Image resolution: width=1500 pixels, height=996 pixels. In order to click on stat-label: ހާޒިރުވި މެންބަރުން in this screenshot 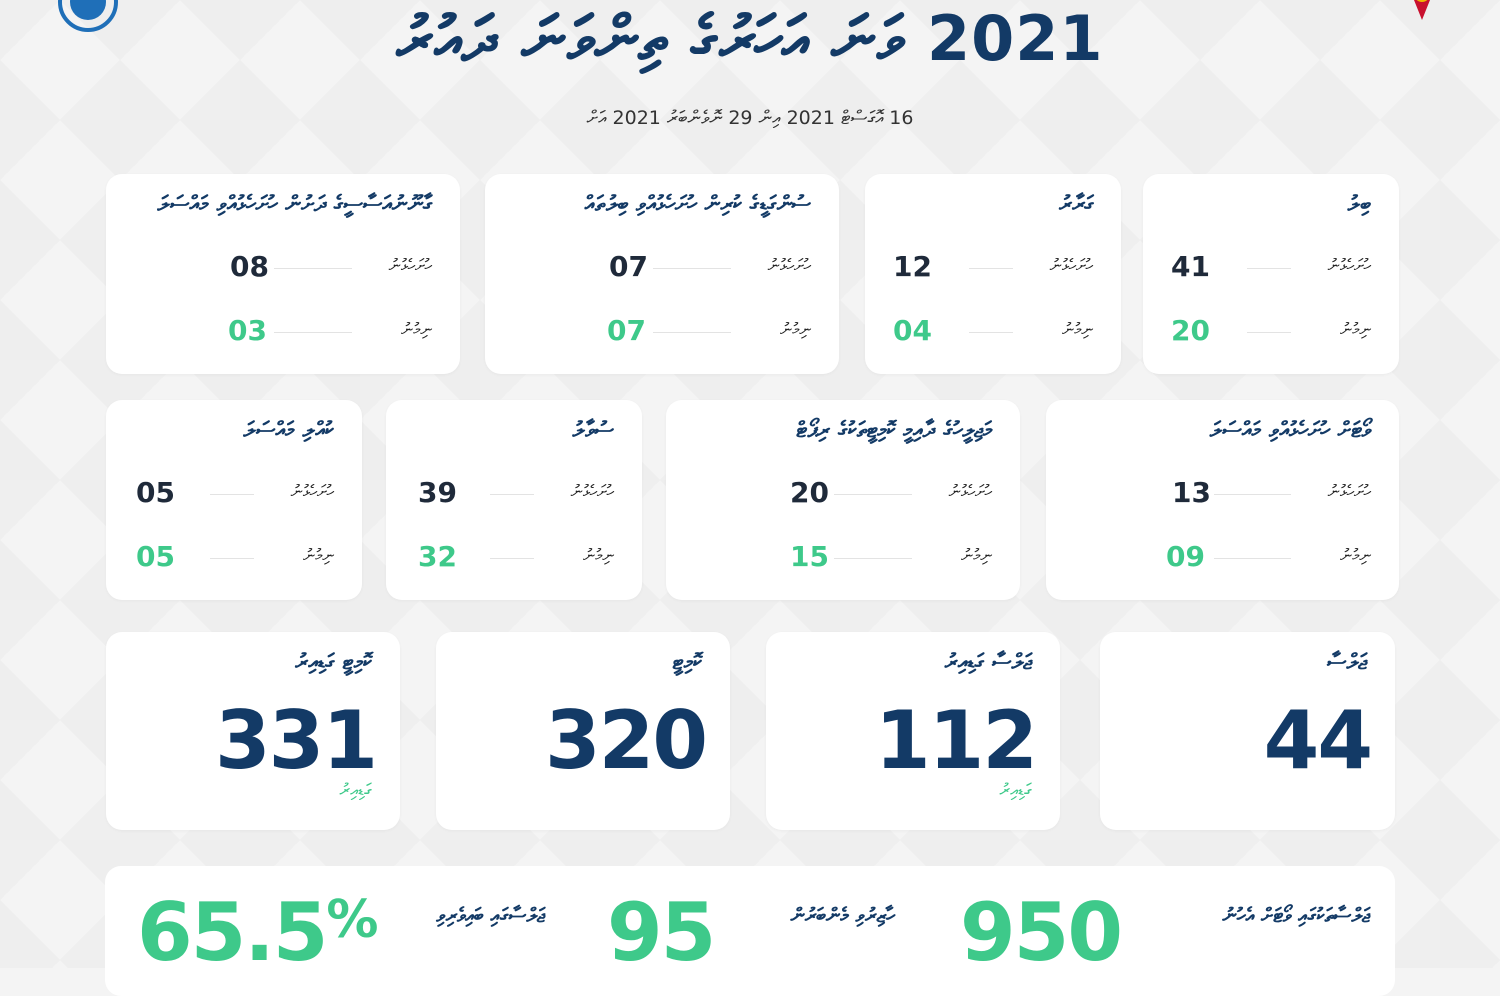, I will do `click(842, 915)`.